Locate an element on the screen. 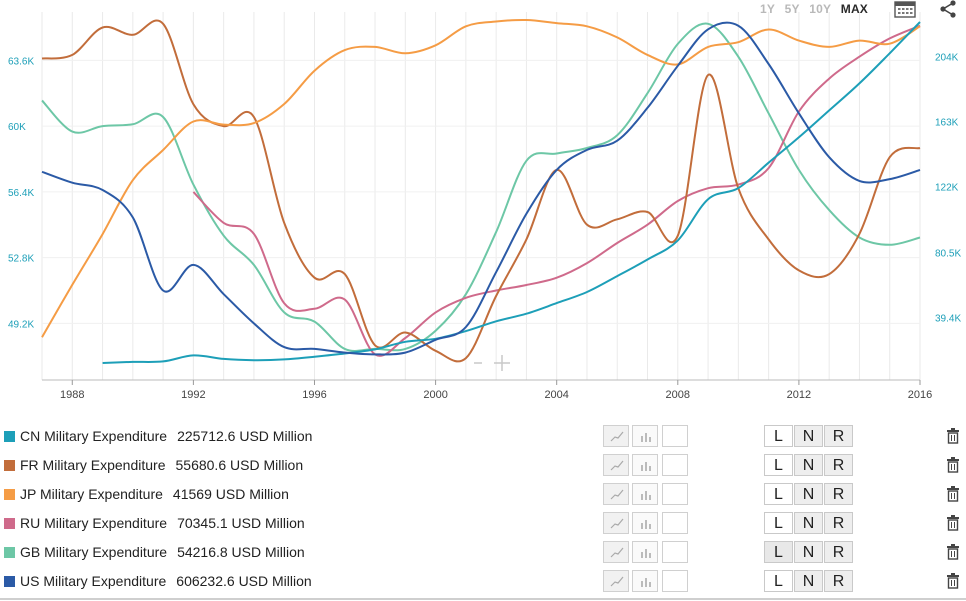  bottom-divider is located at coordinates (483, 599).